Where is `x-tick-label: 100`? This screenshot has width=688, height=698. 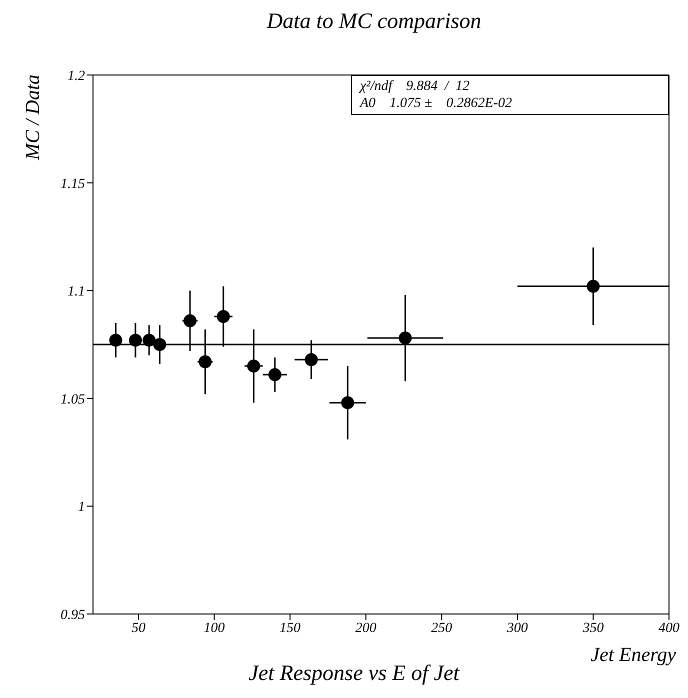 x-tick-label: 100 is located at coordinates (214, 628).